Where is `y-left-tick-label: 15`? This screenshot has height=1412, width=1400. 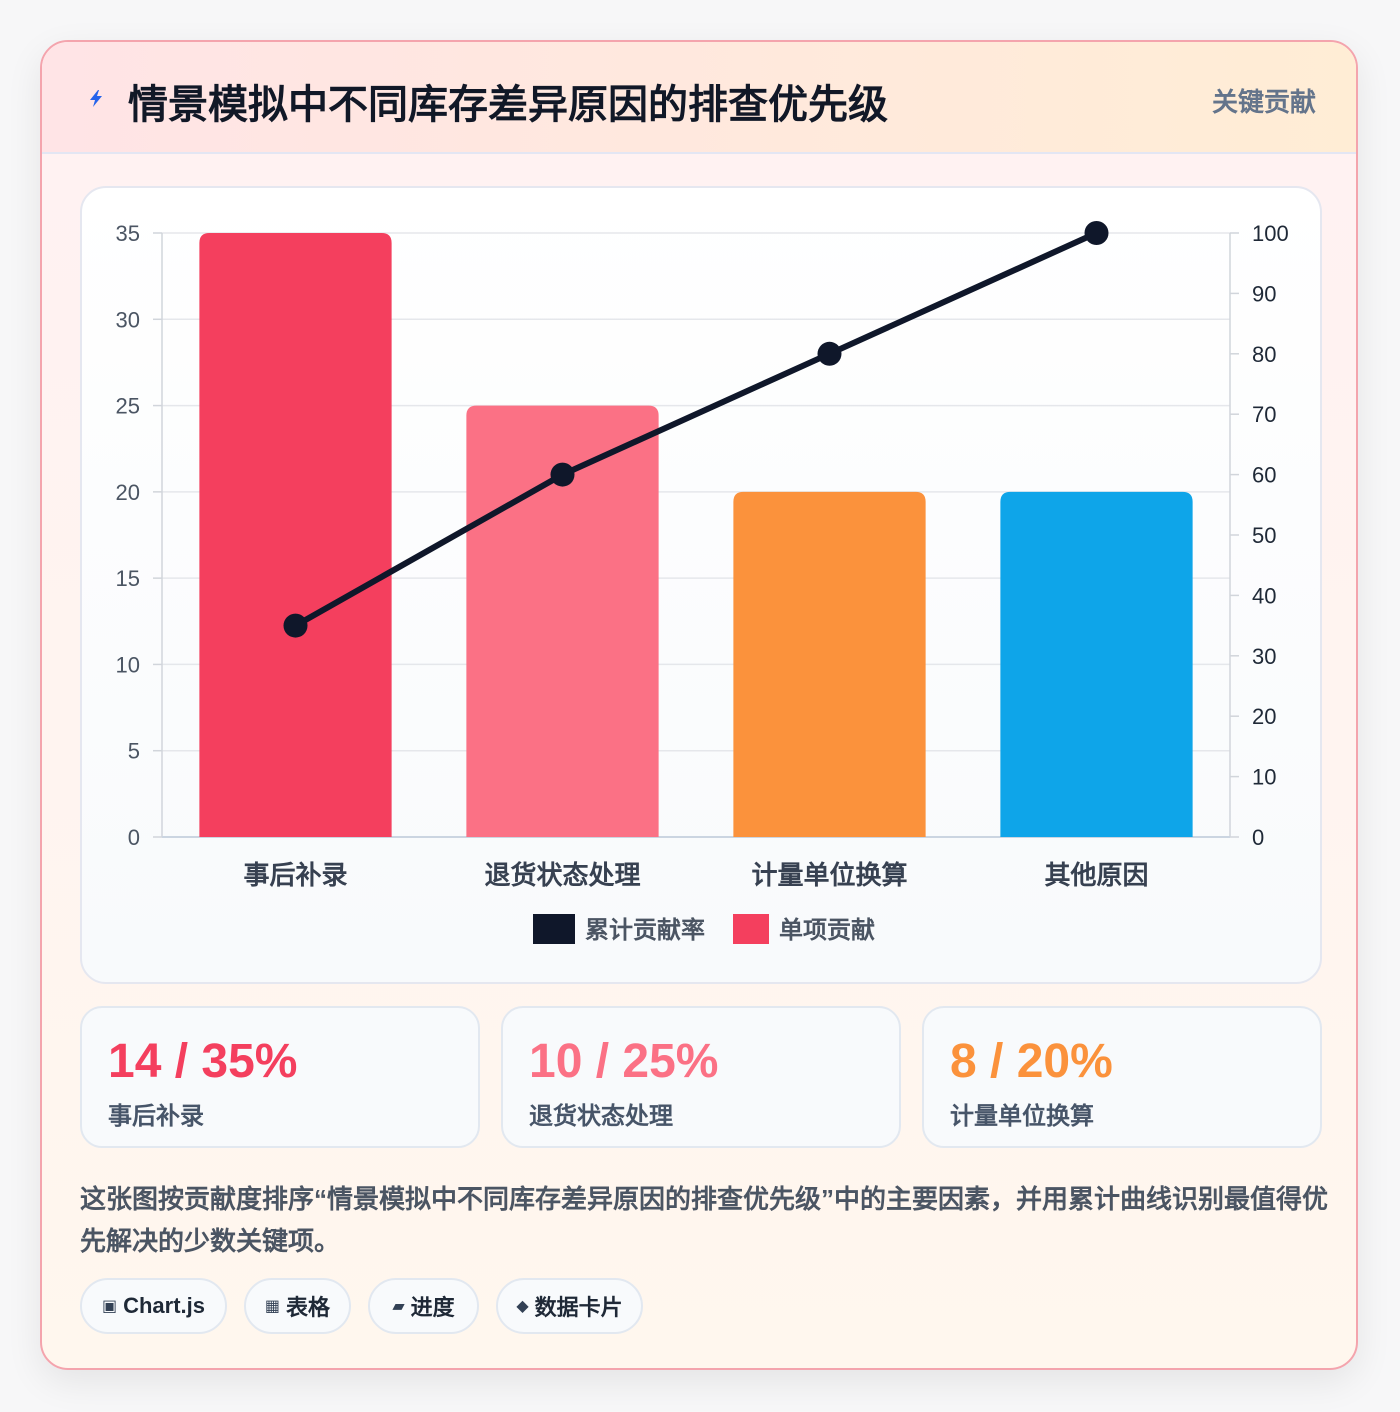
y-left-tick-label: 15 is located at coordinates (128, 578).